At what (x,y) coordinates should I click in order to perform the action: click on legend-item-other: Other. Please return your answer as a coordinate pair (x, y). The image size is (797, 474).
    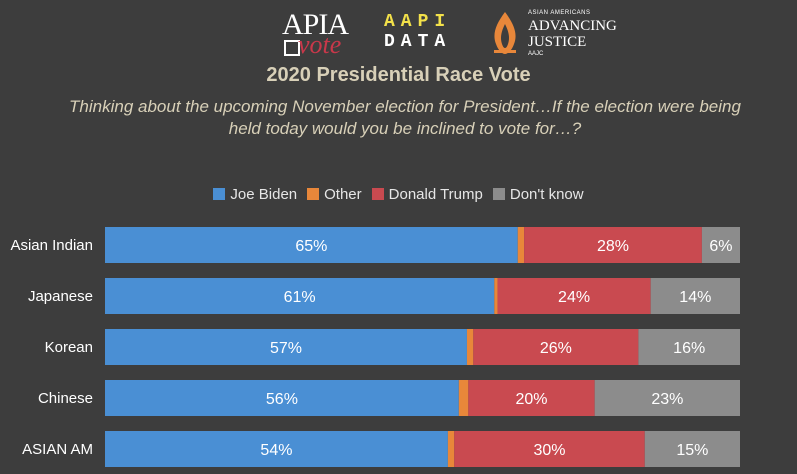
    Looking at the image, I should click on (334, 194).